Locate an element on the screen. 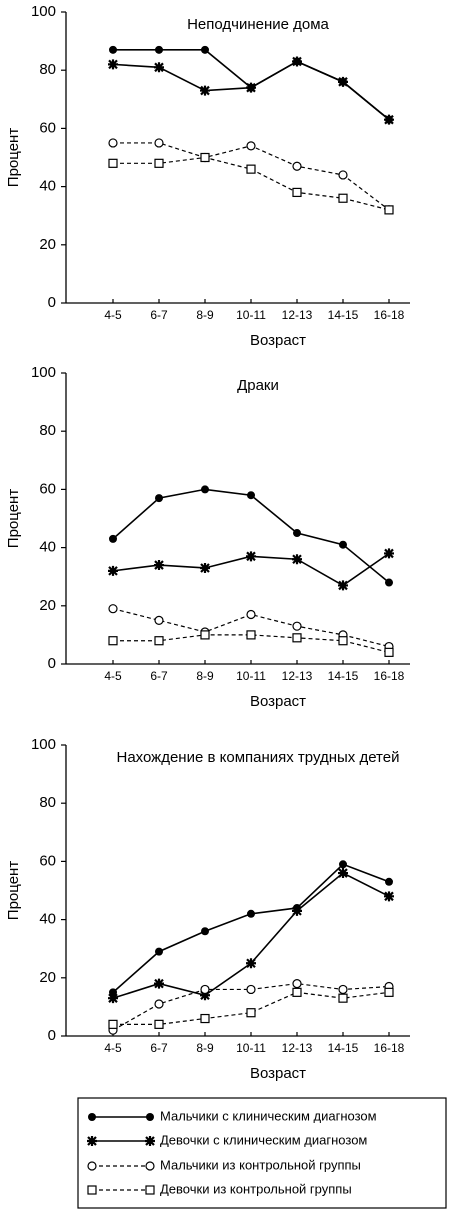  y-tick-label: 0 is located at coordinates (52, 663).